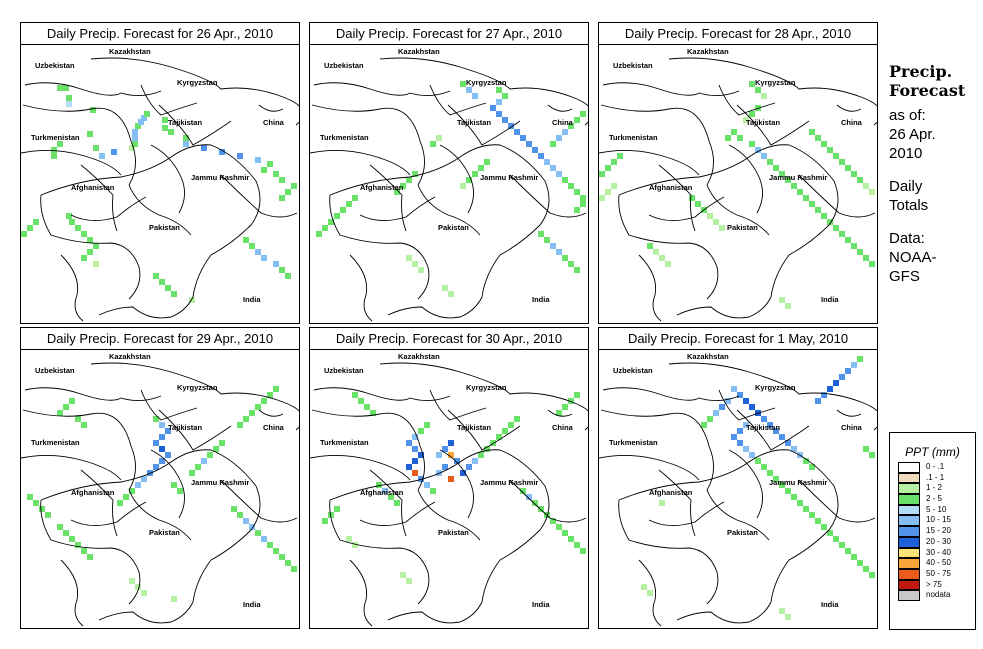 This screenshot has height=649, width=983. I want to click on legend-row: nodata, so click(936, 595).